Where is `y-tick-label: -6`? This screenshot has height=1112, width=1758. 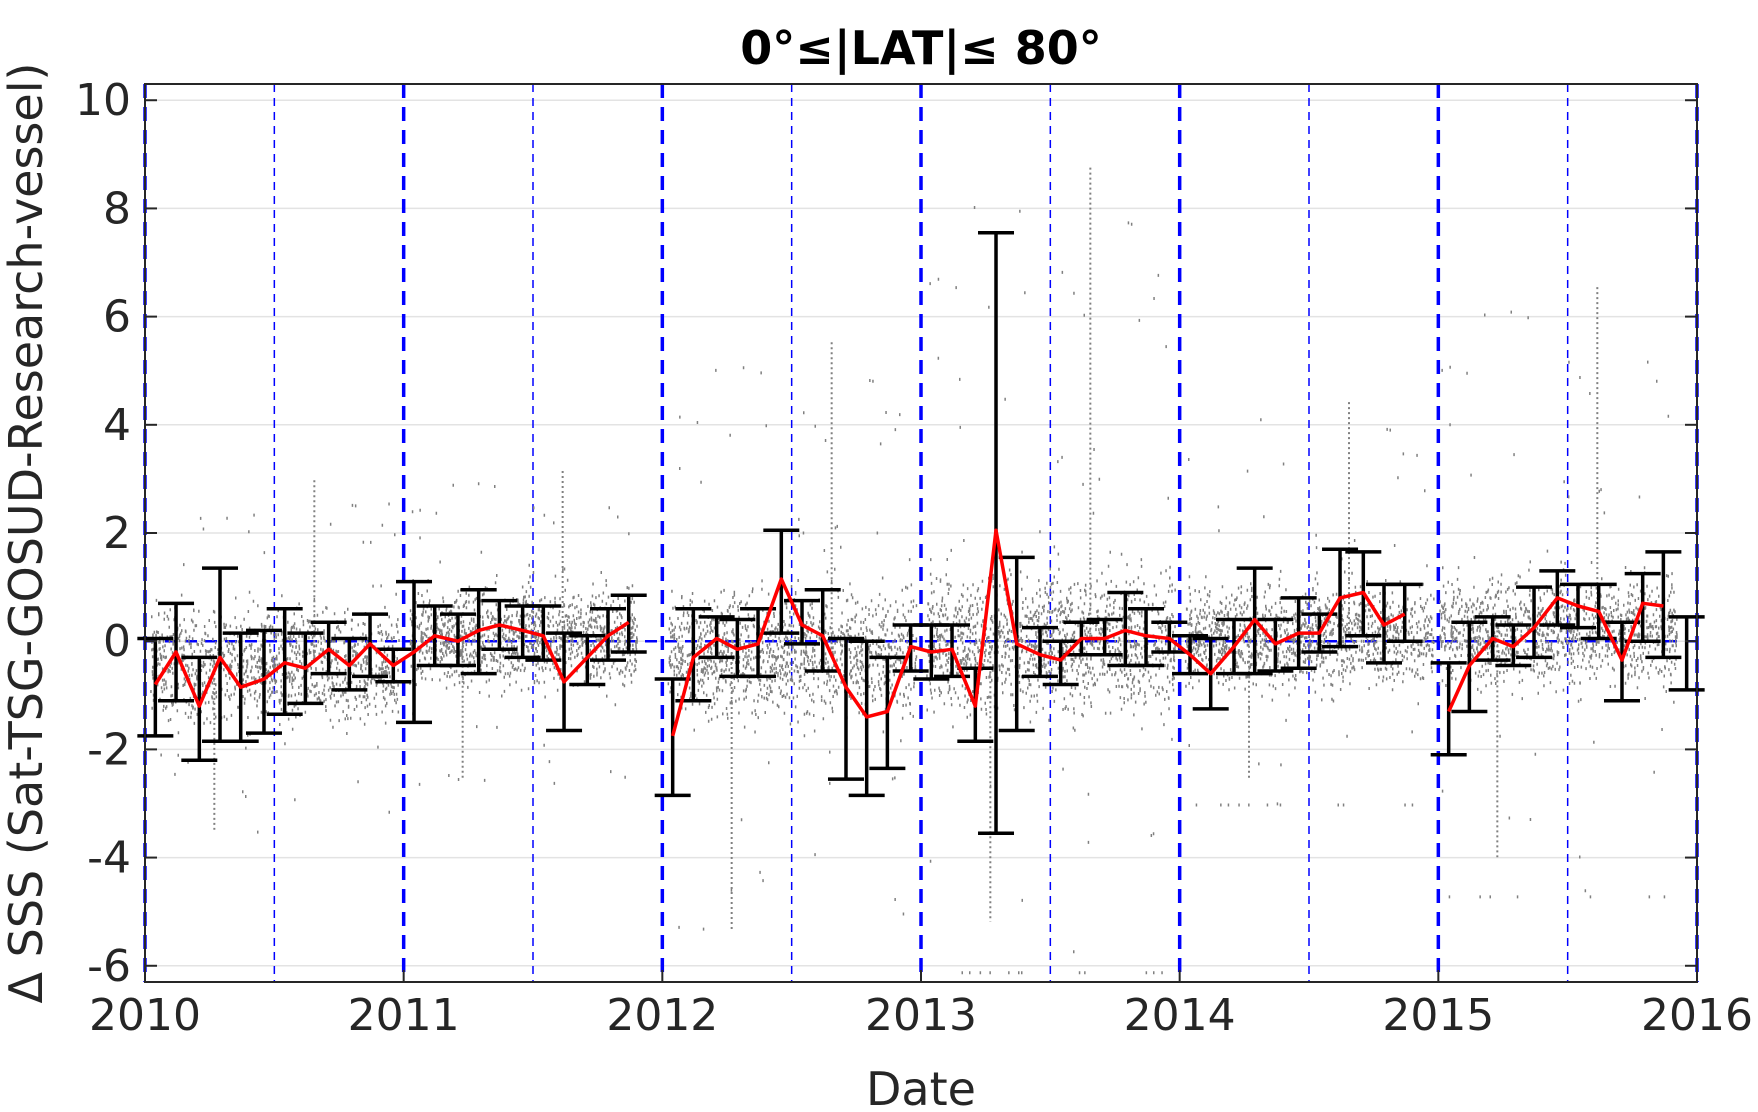 y-tick-label: -6 is located at coordinates (109, 966).